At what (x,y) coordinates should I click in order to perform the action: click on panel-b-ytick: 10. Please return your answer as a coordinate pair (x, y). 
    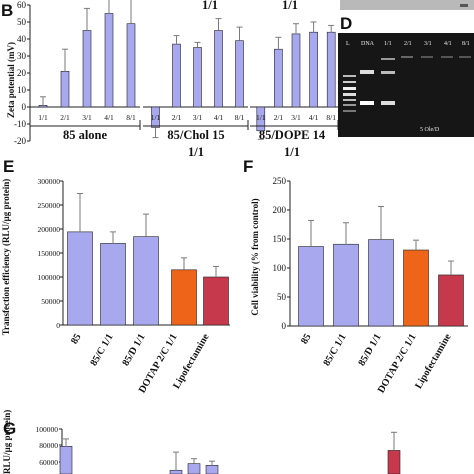
    Looking at the image, I should click on (22, 90).